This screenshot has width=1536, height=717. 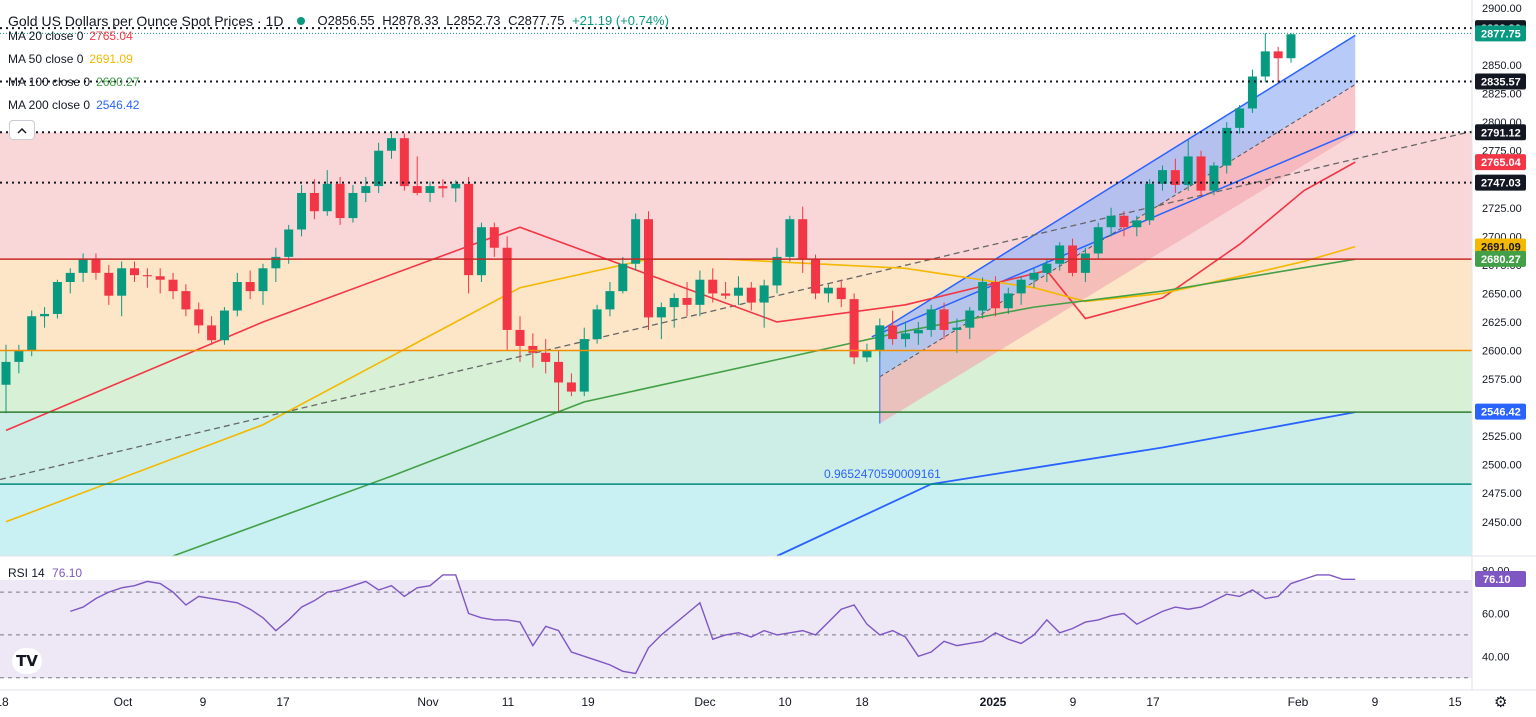 I want to click on chevron-up-icon, so click(x=22, y=130).